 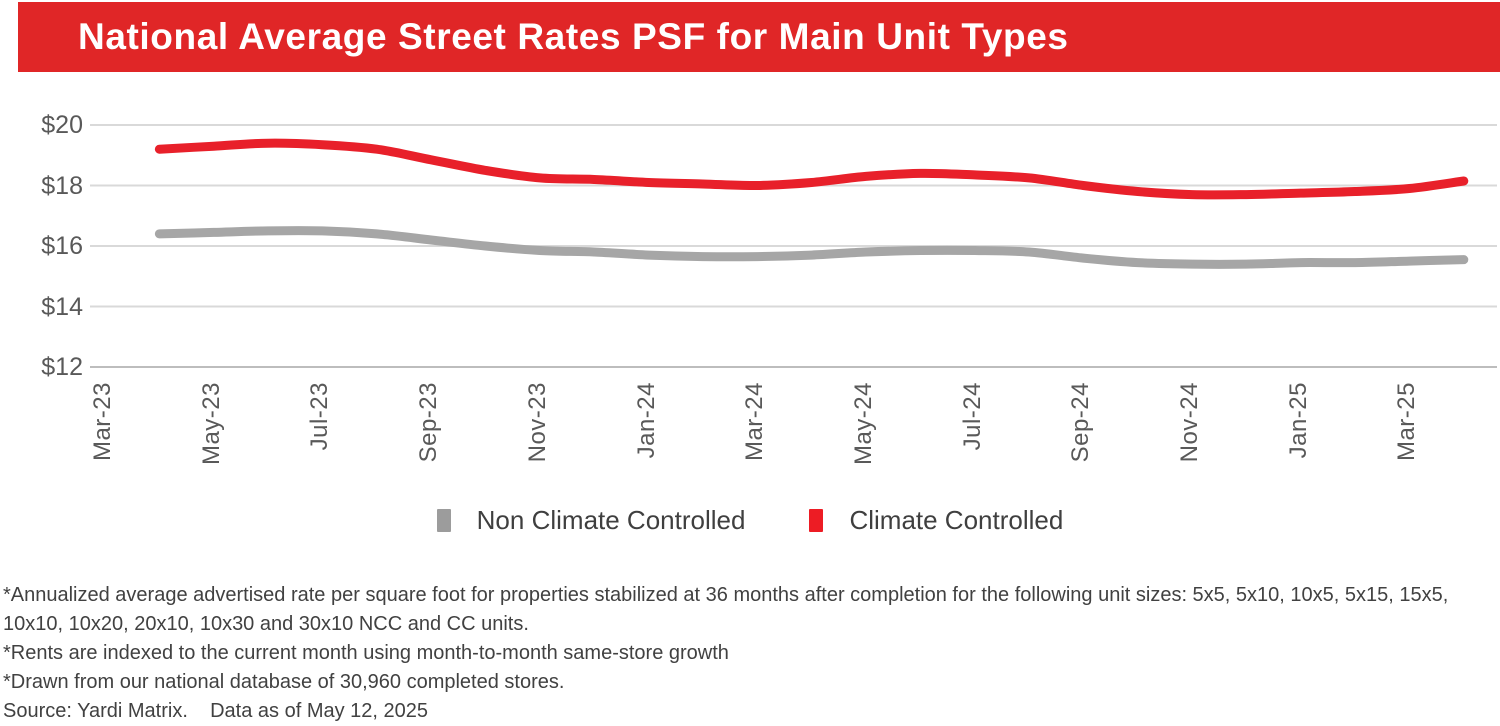 I want to click on x-tick-label: May-23, so click(x=211, y=424).